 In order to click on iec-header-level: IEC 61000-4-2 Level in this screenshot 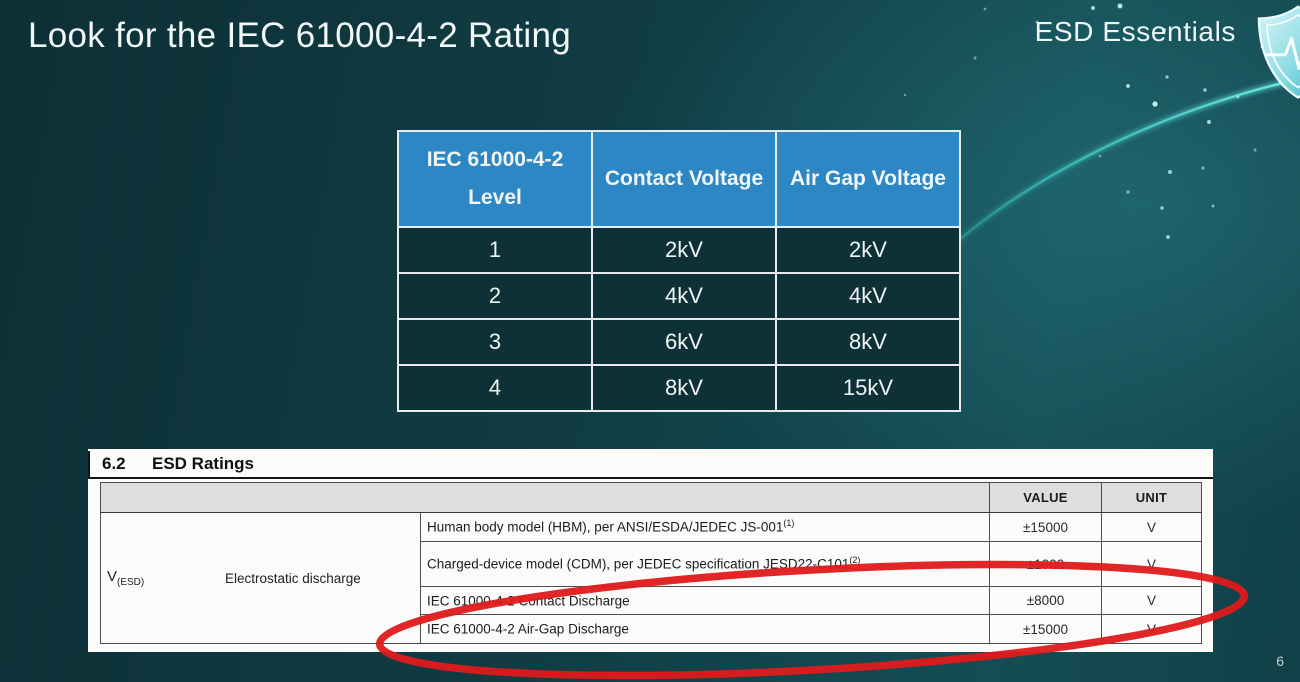, I will do `click(495, 179)`.